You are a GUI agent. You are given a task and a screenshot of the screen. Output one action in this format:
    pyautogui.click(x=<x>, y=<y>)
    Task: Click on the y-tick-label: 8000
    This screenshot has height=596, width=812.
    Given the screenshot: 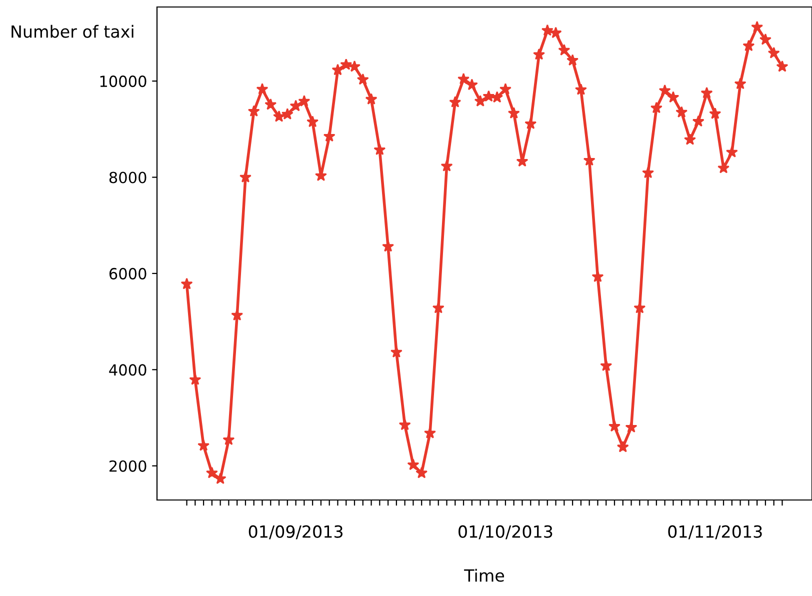 What is the action you would take?
    pyautogui.click(x=127, y=178)
    